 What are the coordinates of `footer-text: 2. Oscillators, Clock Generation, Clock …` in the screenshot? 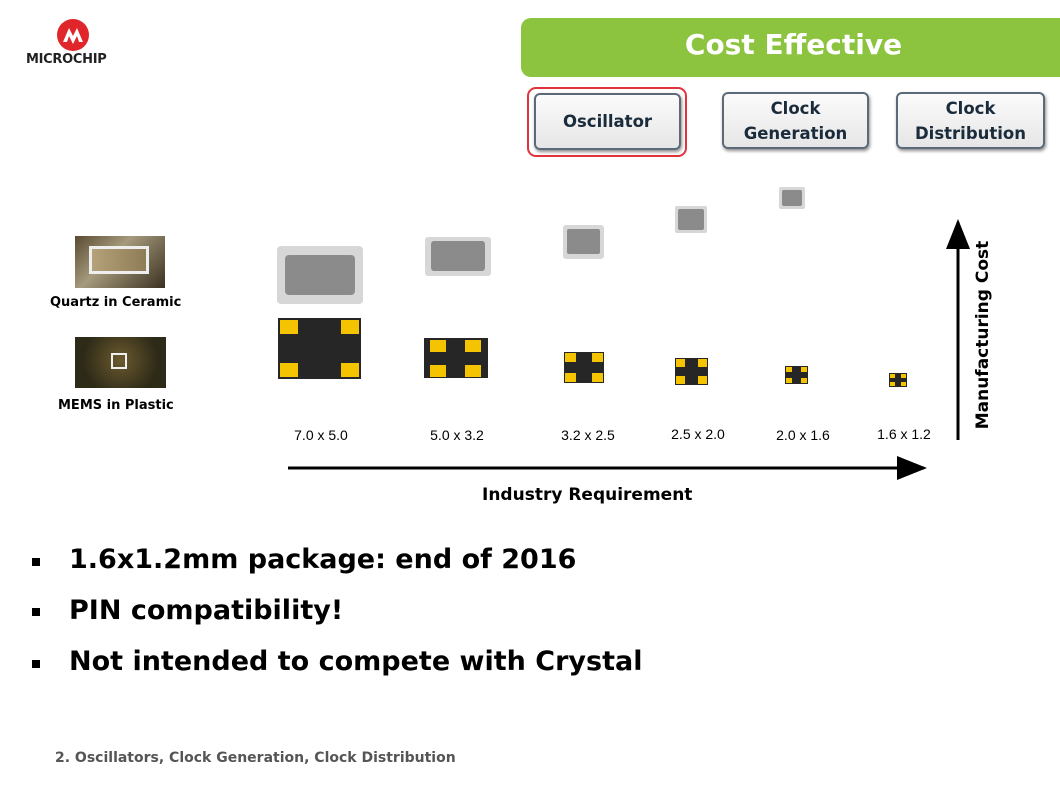 It's located at (255, 758).